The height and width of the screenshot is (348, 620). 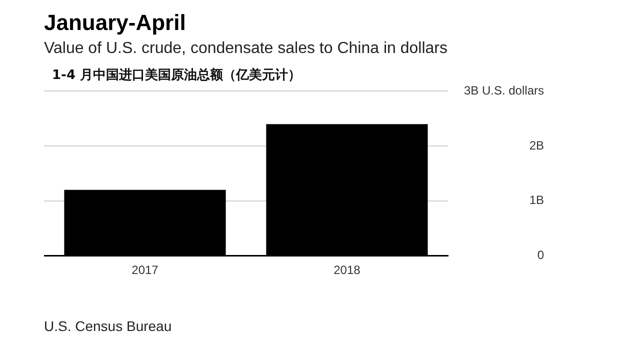 I want to click on chart-subtitle: Value of U.S. crude, condensate sales to China in dollars, so click(x=246, y=49).